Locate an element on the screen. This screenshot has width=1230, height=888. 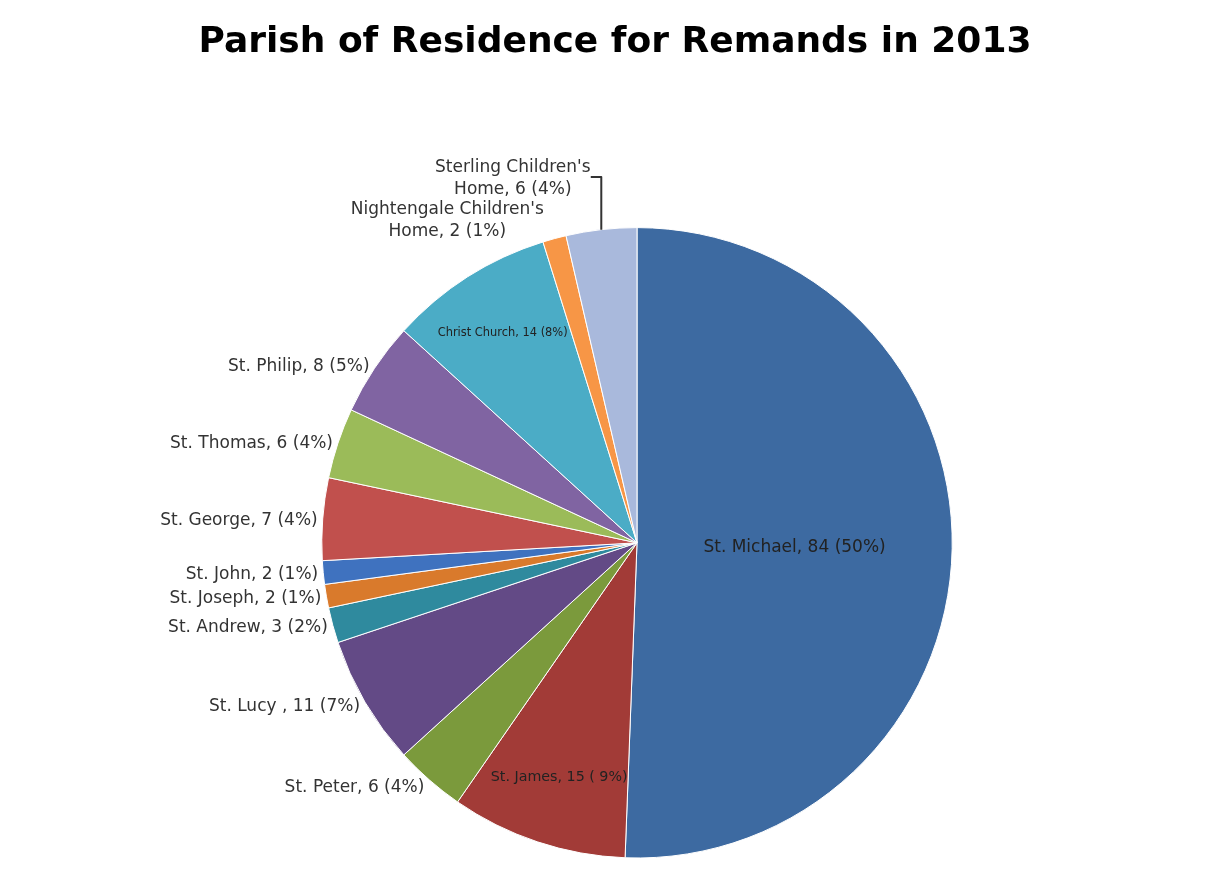
slice-label: Nightengale Children's Home, 2 (1%) is located at coordinates (447, 219).